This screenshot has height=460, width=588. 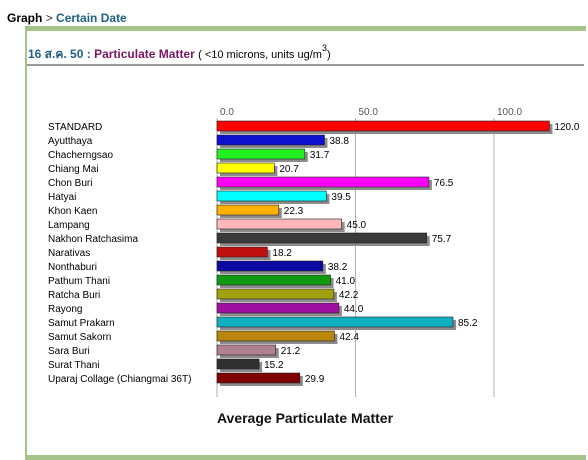 What do you see at coordinates (566, 127) in the screenshot?
I see `value-label: 120.0` at bounding box center [566, 127].